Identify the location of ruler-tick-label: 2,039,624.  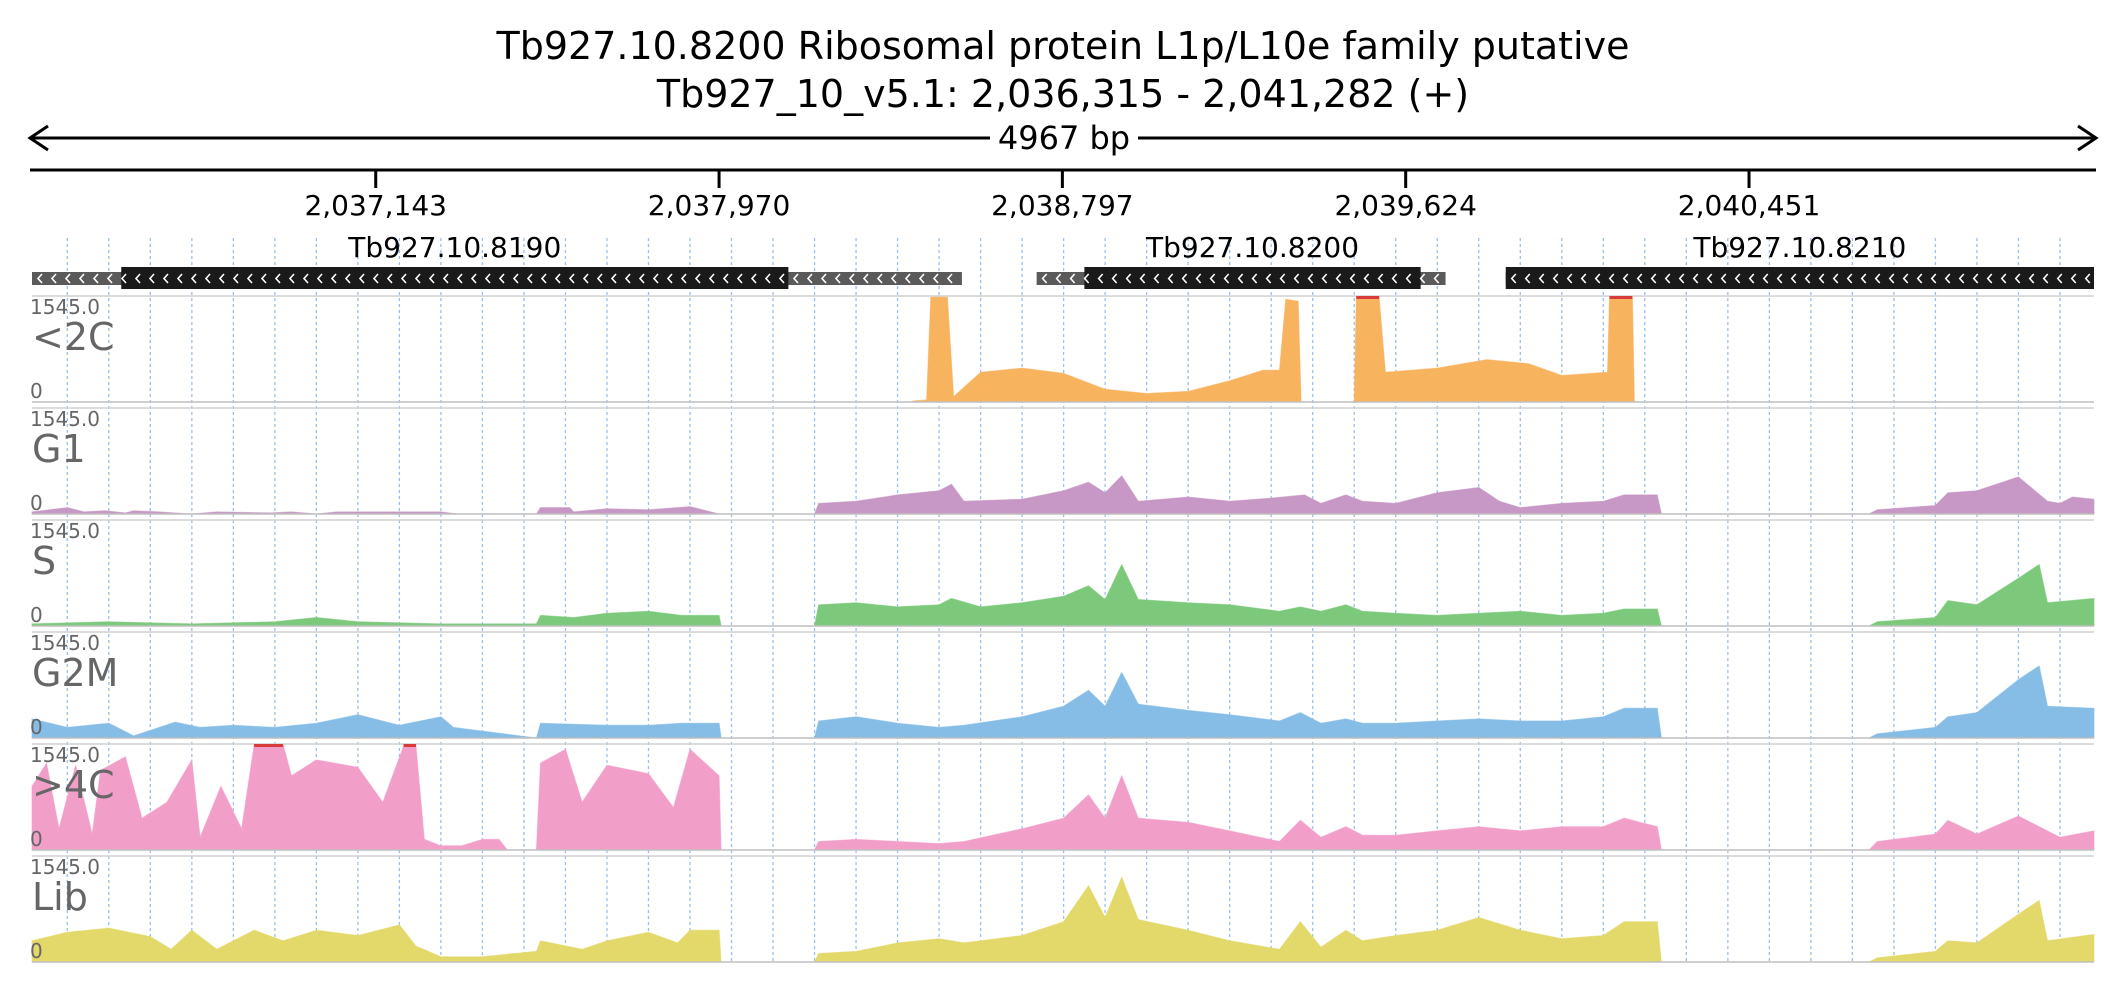
(1405, 205).